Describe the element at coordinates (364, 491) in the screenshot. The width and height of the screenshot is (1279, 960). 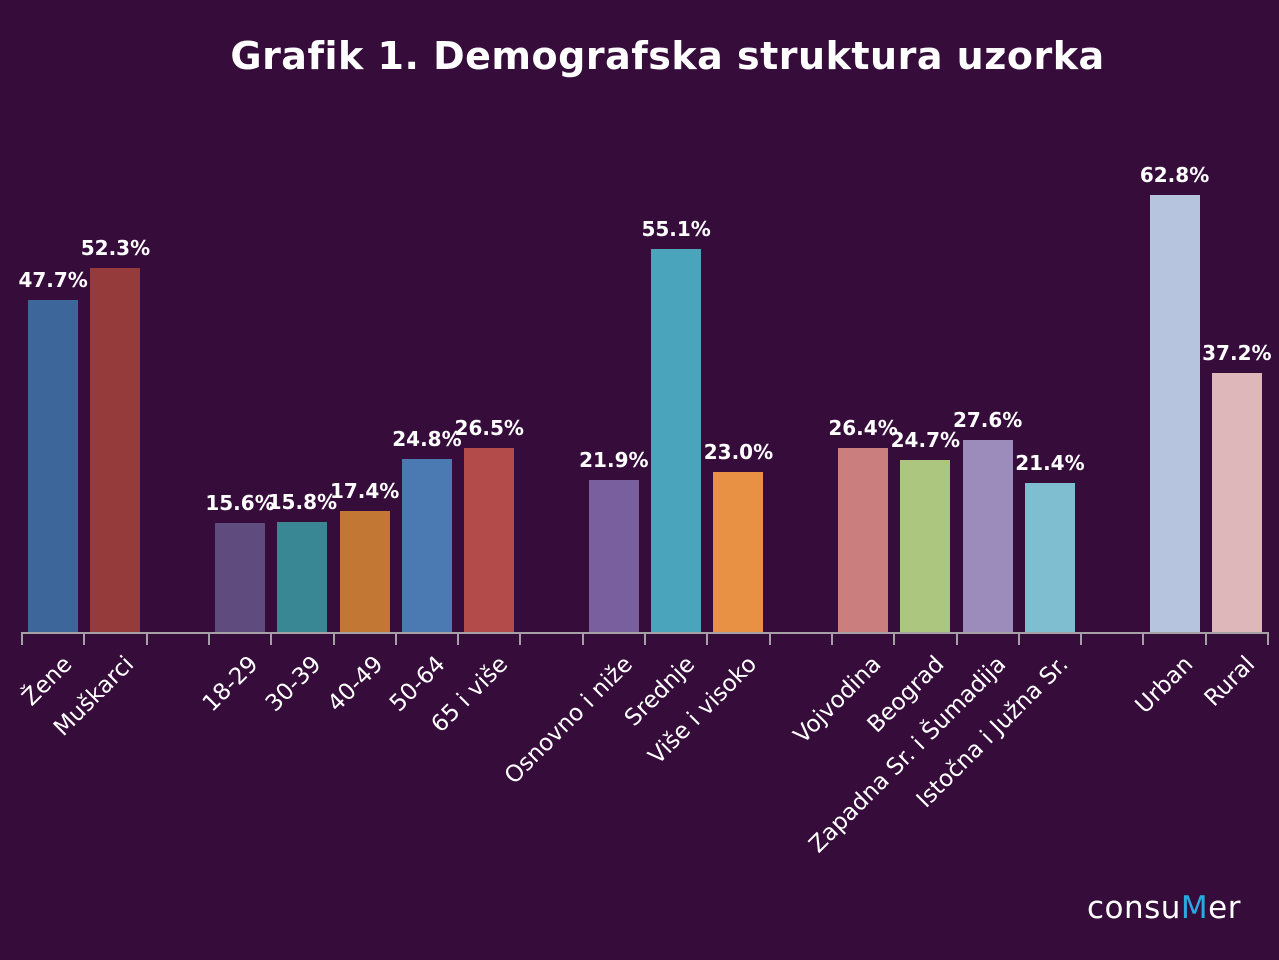
I see `bar-value-label: 17.4%` at that location.